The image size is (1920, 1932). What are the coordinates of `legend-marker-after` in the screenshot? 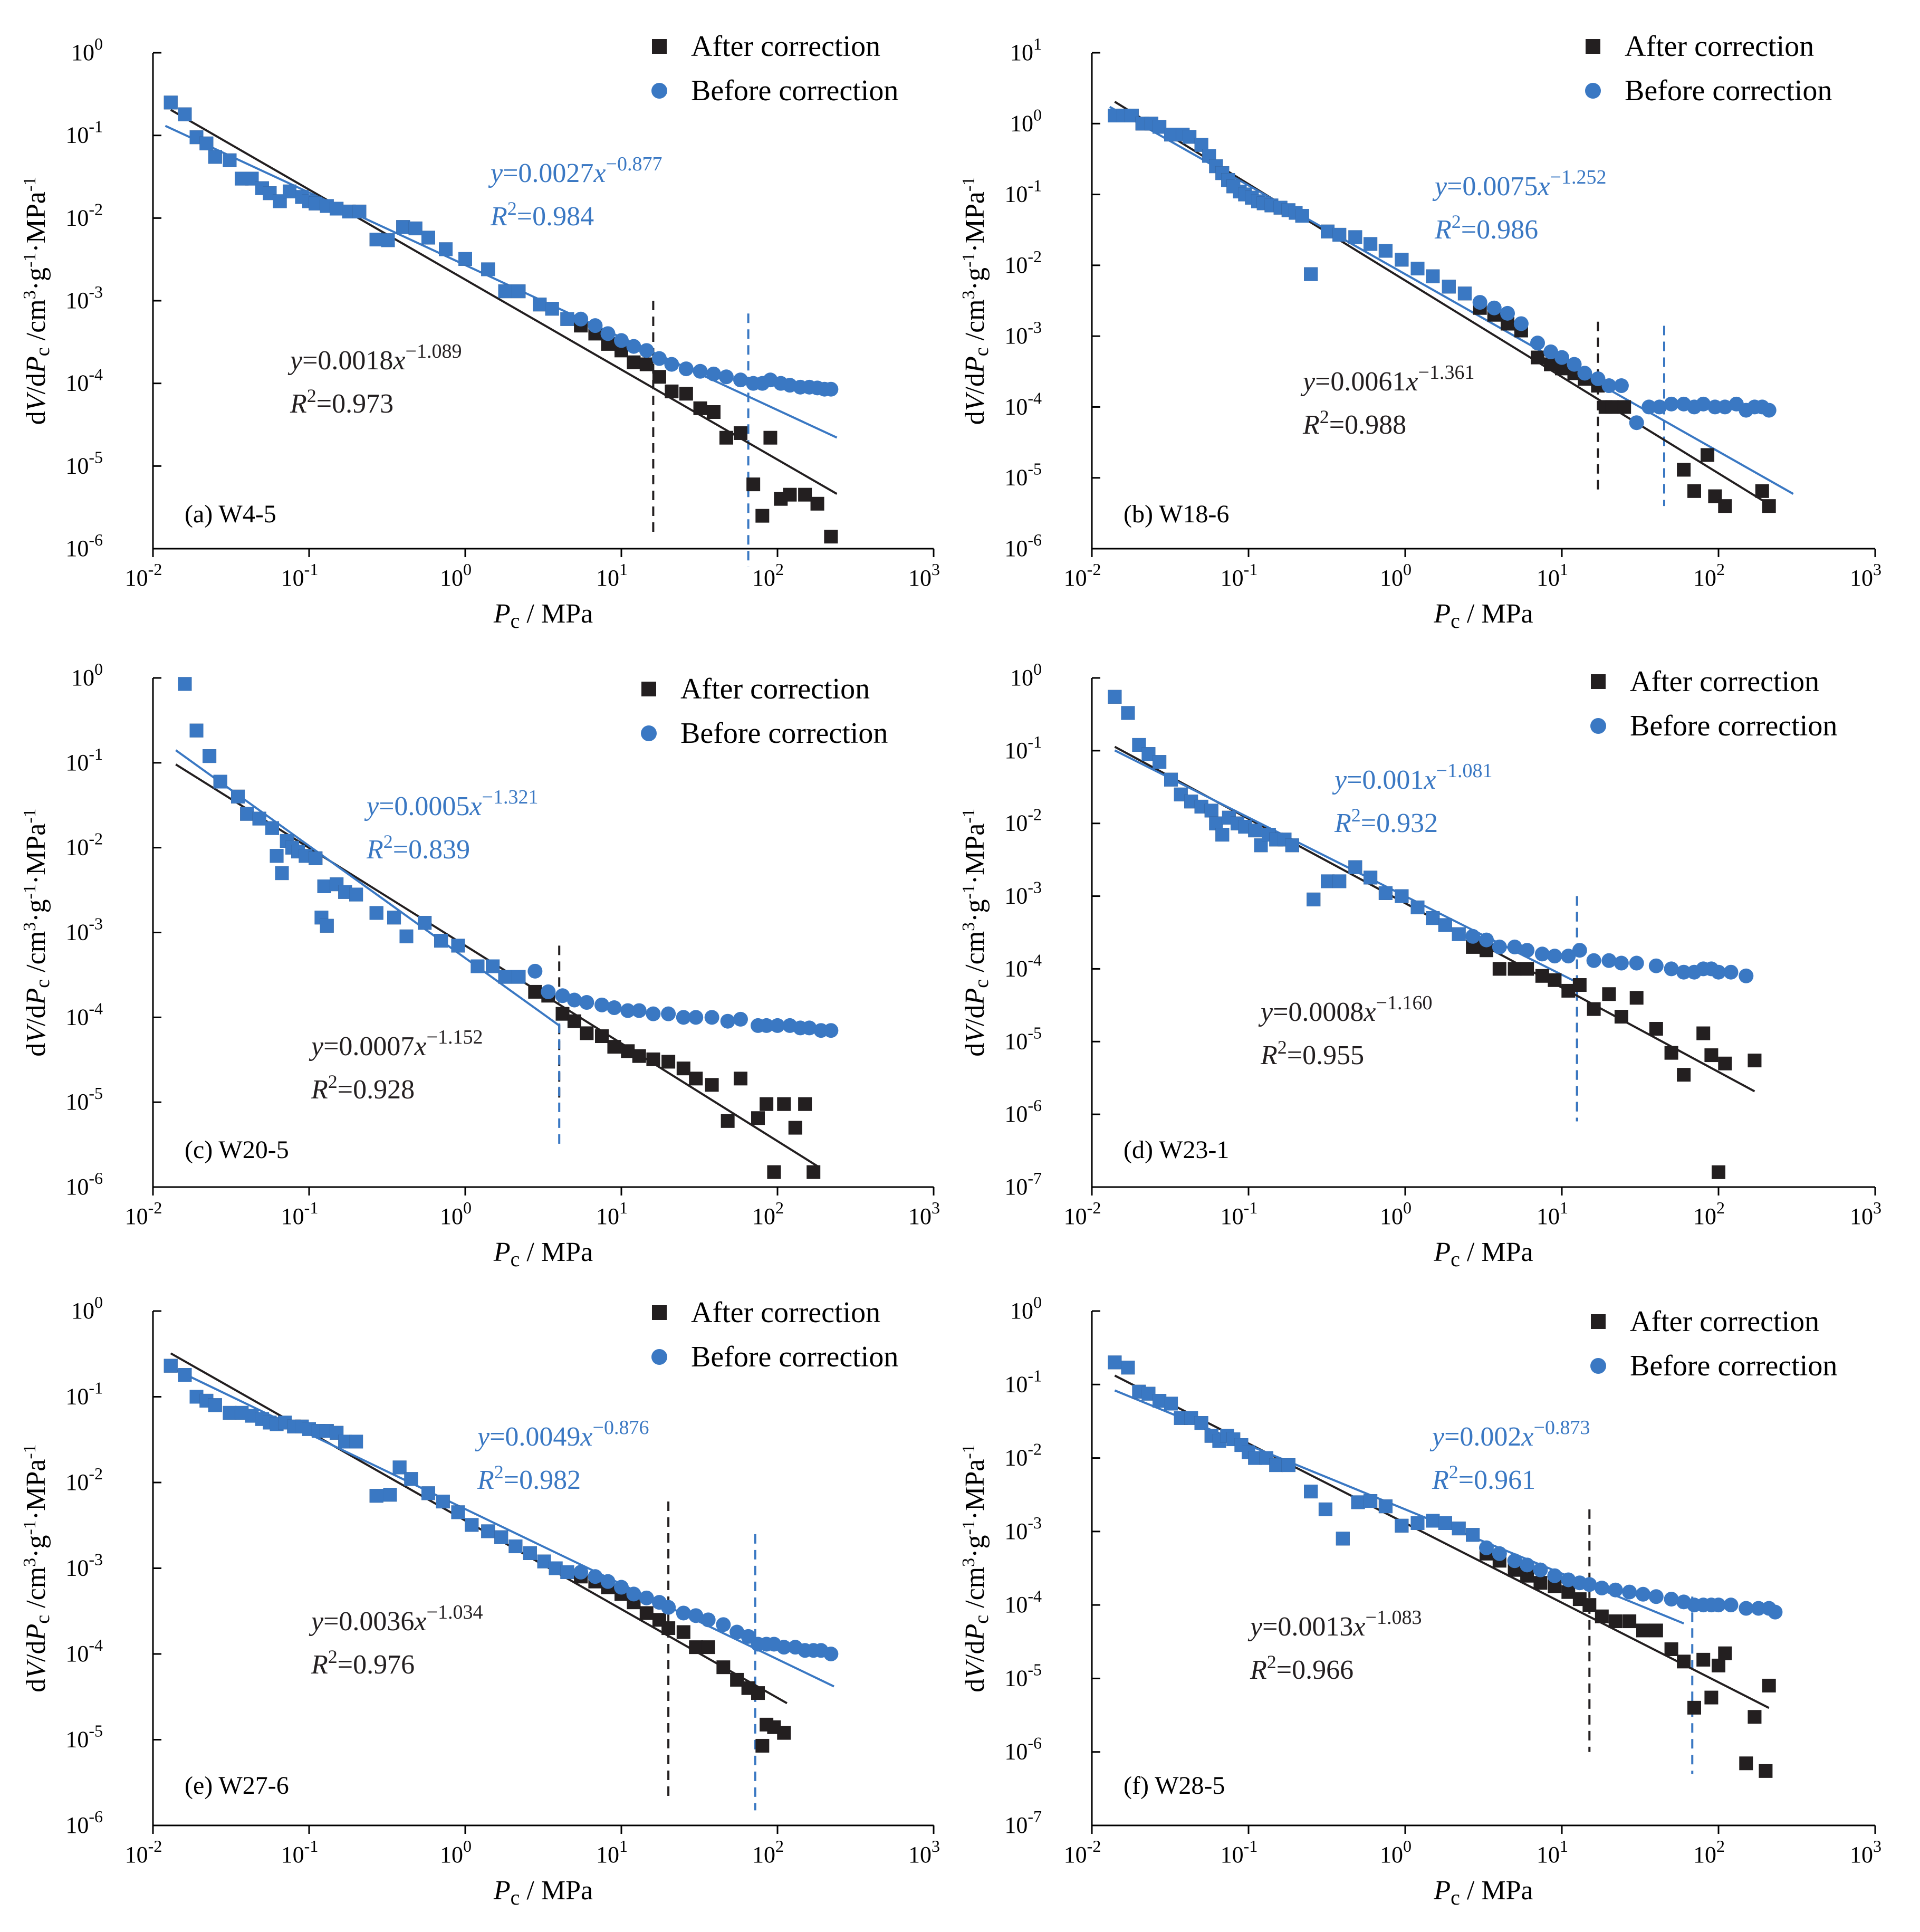 It's located at (1593, 47).